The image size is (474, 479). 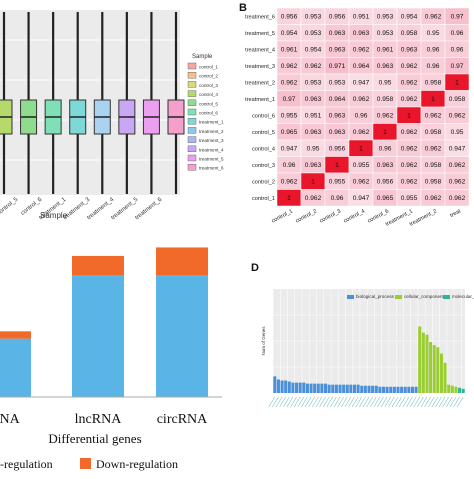 What do you see at coordinates (243, 8) in the screenshot?
I see `panel-label: B` at bounding box center [243, 8].